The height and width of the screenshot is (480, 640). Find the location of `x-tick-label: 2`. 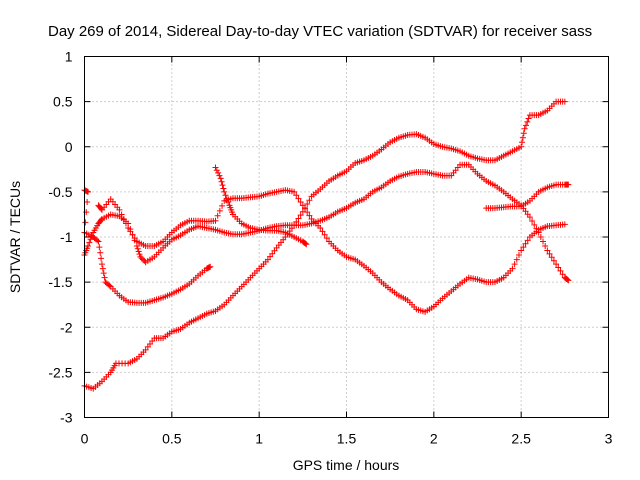

x-tick-label: 2 is located at coordinates (434, 439).